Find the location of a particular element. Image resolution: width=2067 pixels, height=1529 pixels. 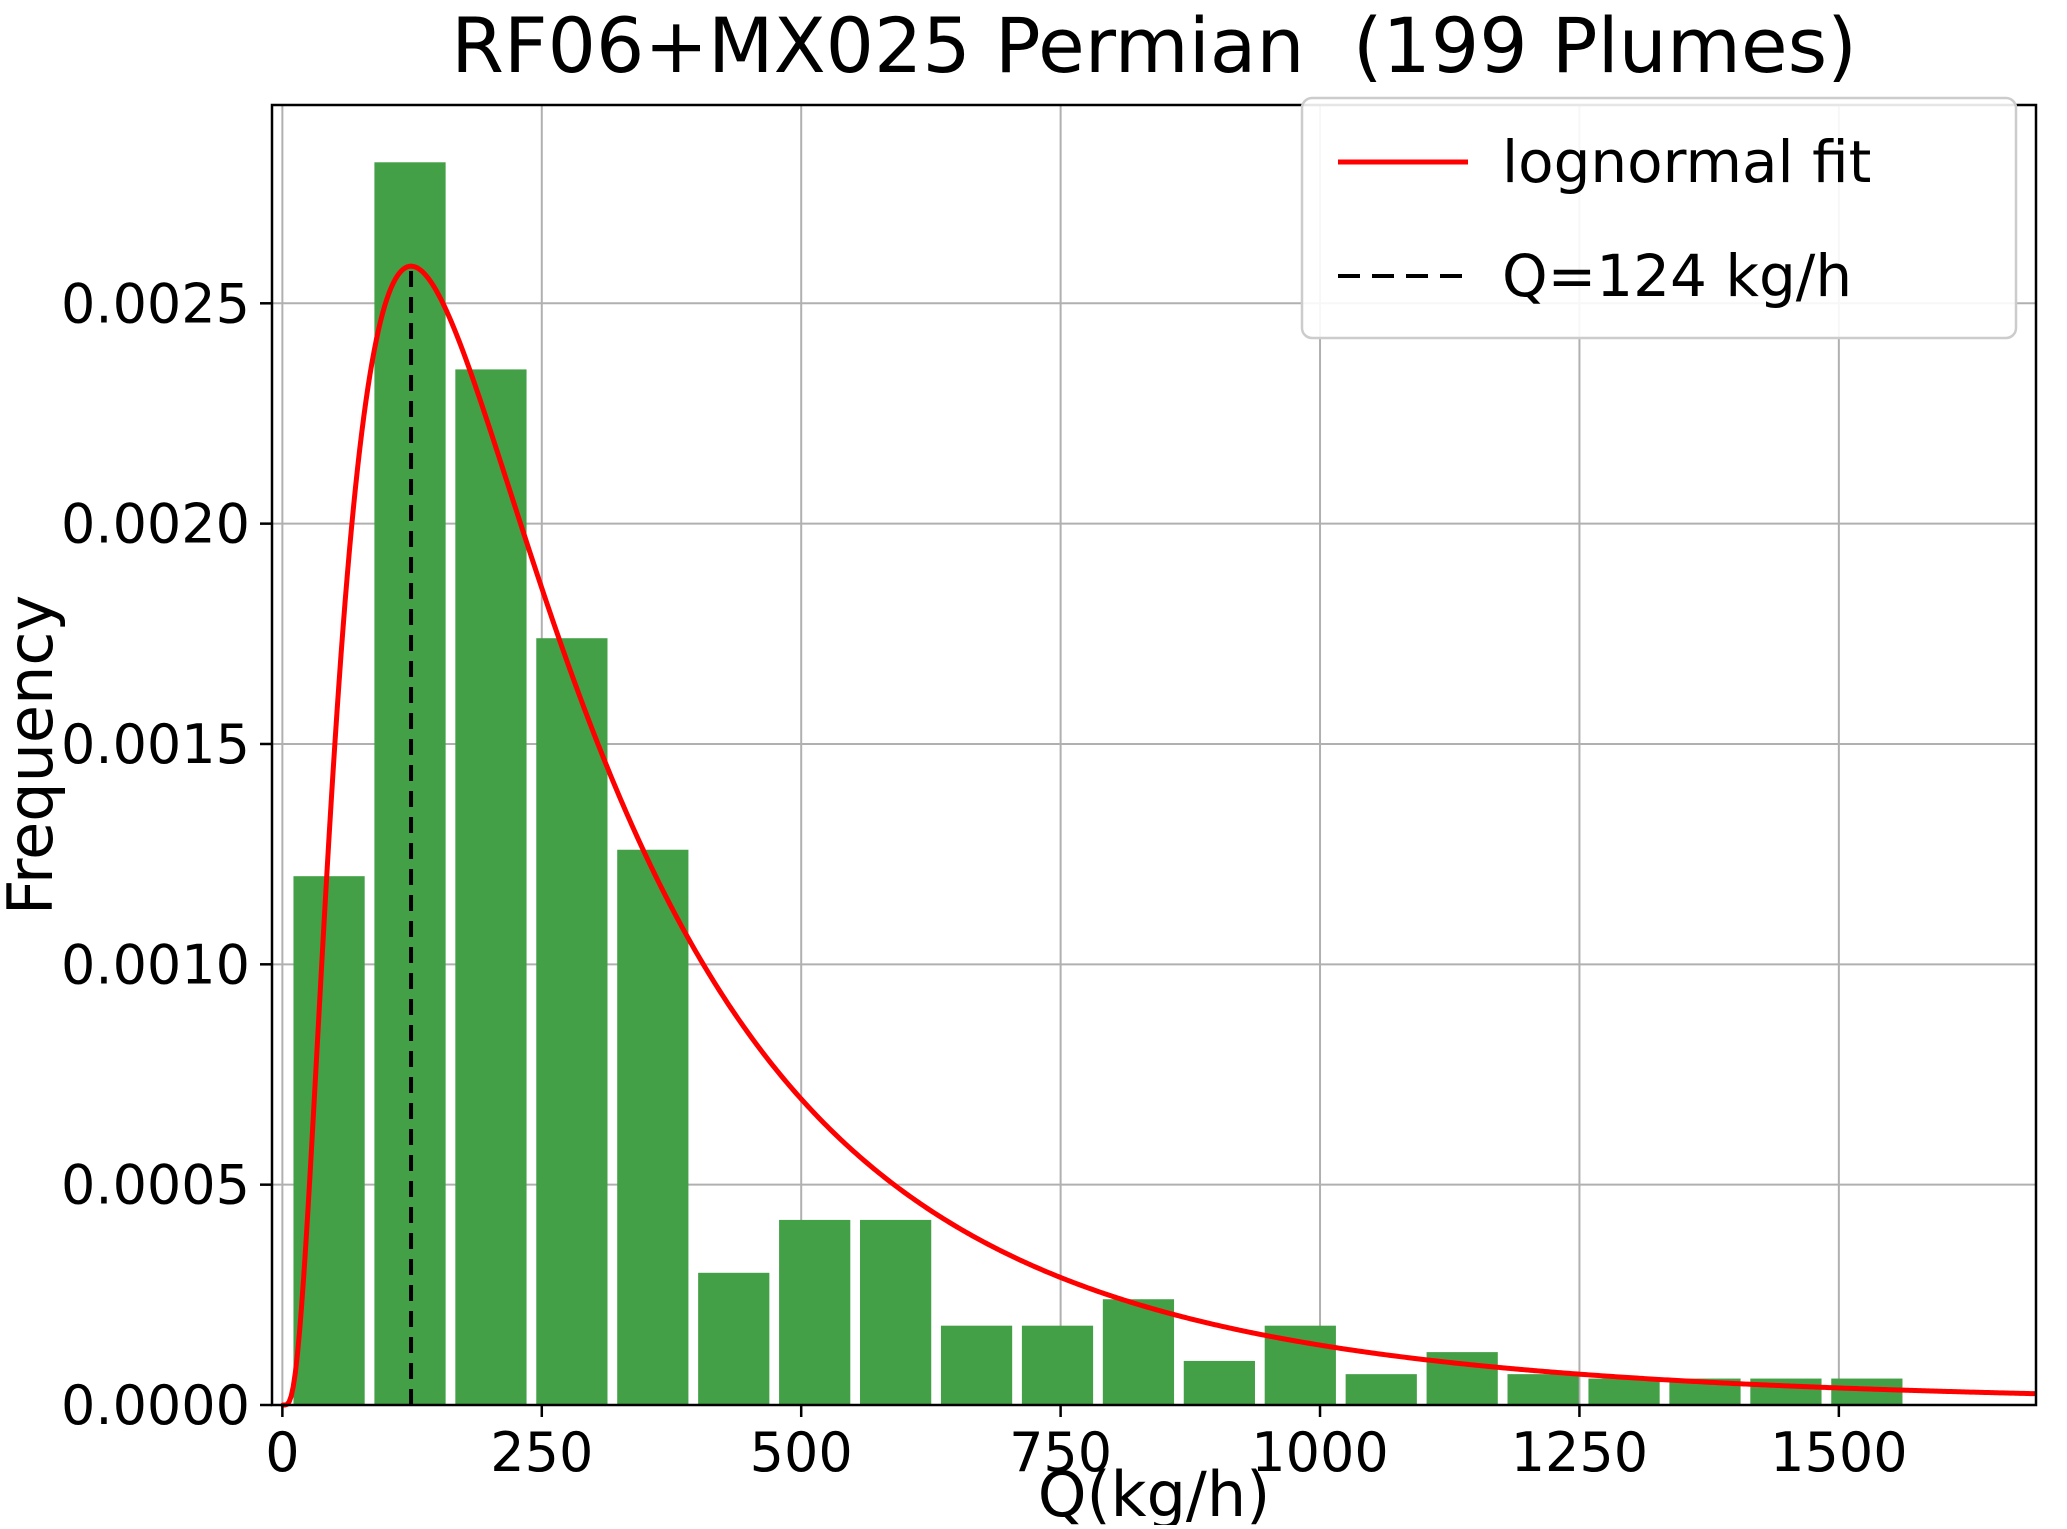

legend-frame is located at coordinates (1659, 218).